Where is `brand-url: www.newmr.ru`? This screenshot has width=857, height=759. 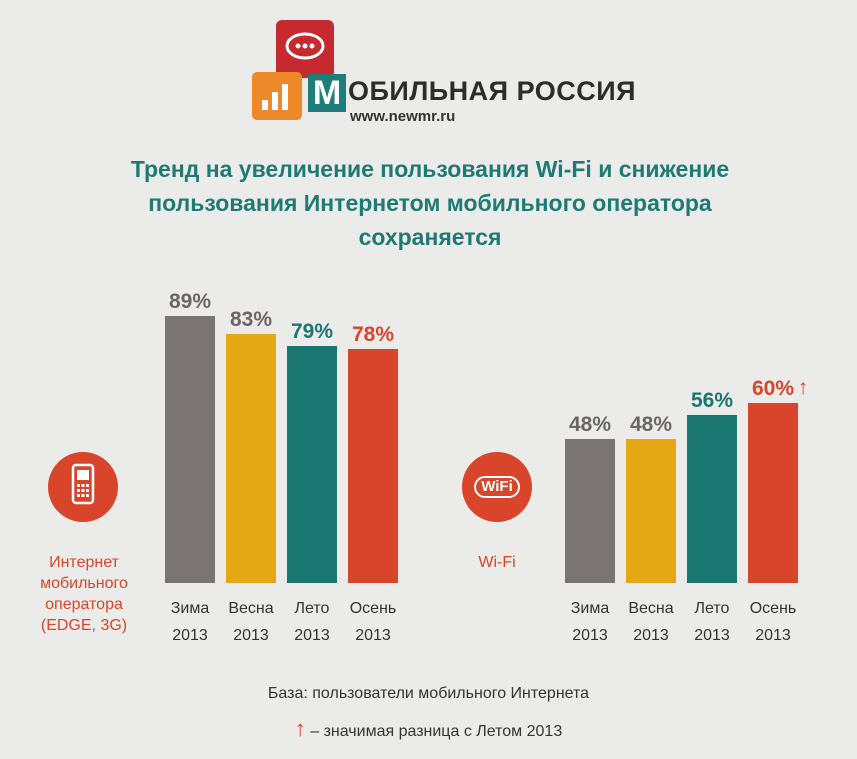
brand-url: www.newmr.ru is located at coordinates (403, 116).